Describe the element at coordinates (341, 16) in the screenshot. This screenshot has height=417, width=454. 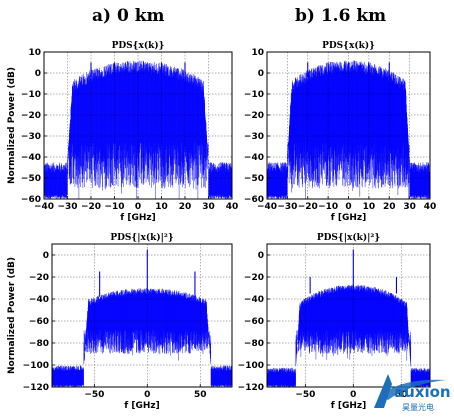
I see `panel-b-header: b) 1.6 km` at that location.